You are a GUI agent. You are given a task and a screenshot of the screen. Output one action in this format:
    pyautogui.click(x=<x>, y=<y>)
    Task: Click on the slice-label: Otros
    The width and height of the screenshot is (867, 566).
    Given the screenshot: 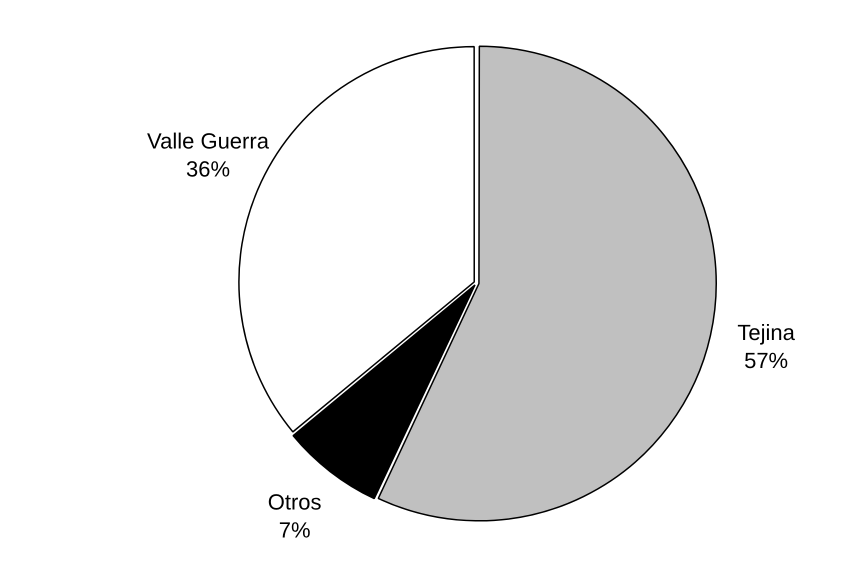 What is the action you would take?
    pyautogui.click(x=295, y=502)
    